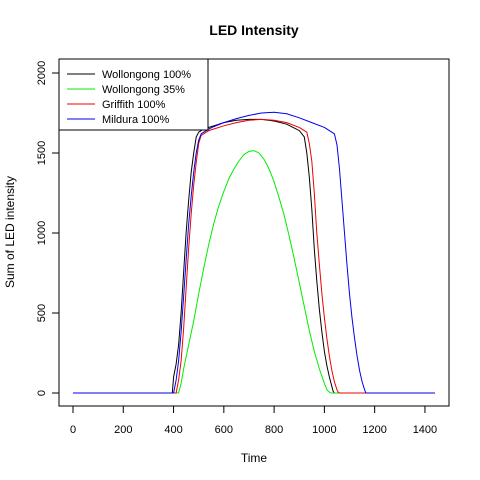 The image size is (480, 480). I want to click on legend-box, so click(133, 94).